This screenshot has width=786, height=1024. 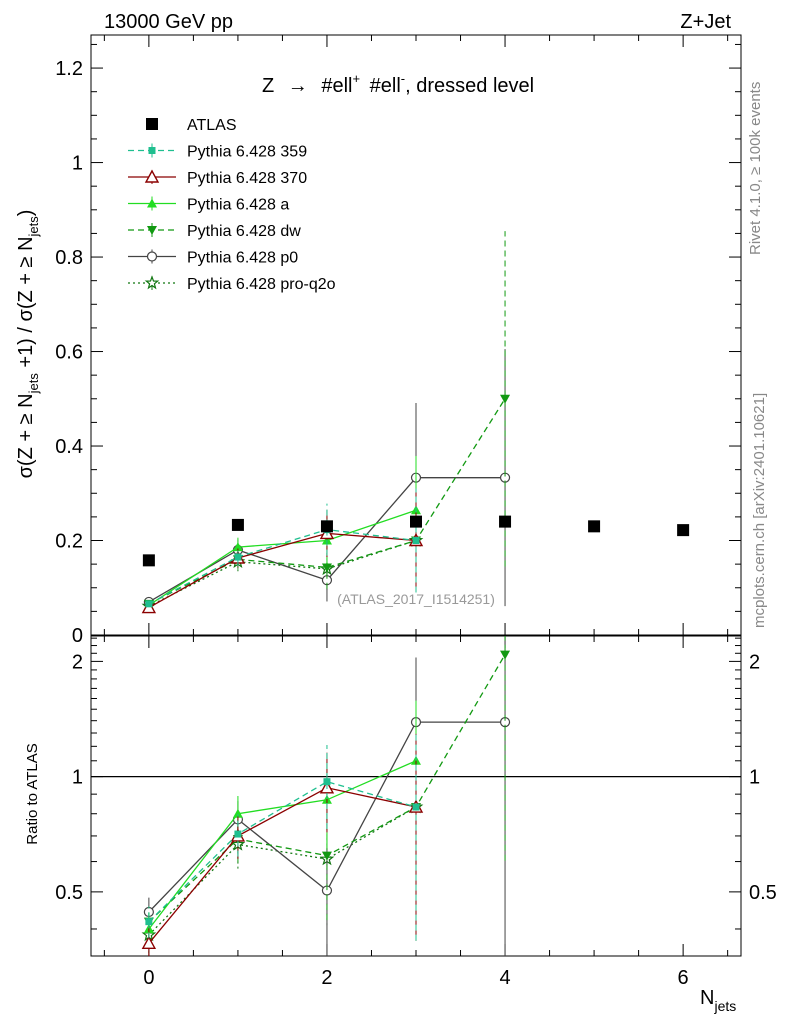 I want to click on x-tick-label: 6, so click(x=683, y=978).